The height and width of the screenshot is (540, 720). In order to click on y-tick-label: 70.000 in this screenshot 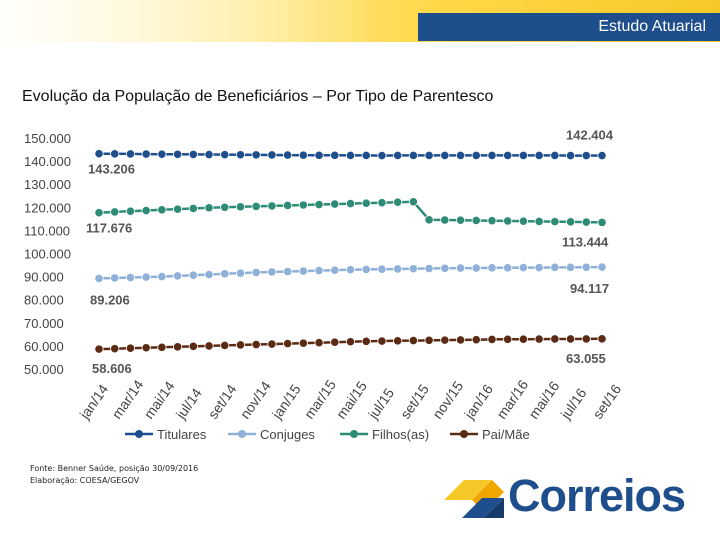, I will do `click(44, 323)`.